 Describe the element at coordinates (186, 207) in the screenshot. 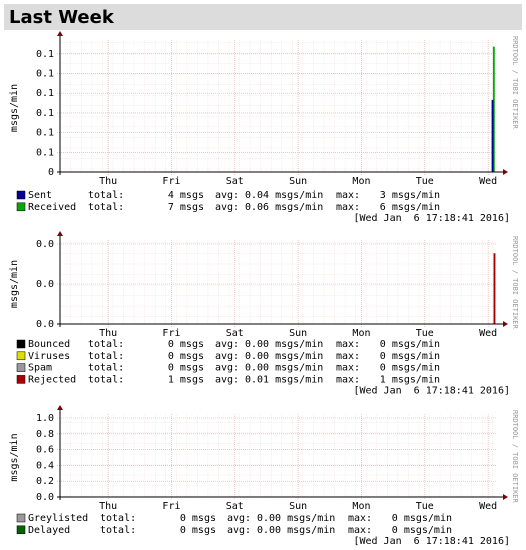

I see `stat-total: 7 msgs` at that location.